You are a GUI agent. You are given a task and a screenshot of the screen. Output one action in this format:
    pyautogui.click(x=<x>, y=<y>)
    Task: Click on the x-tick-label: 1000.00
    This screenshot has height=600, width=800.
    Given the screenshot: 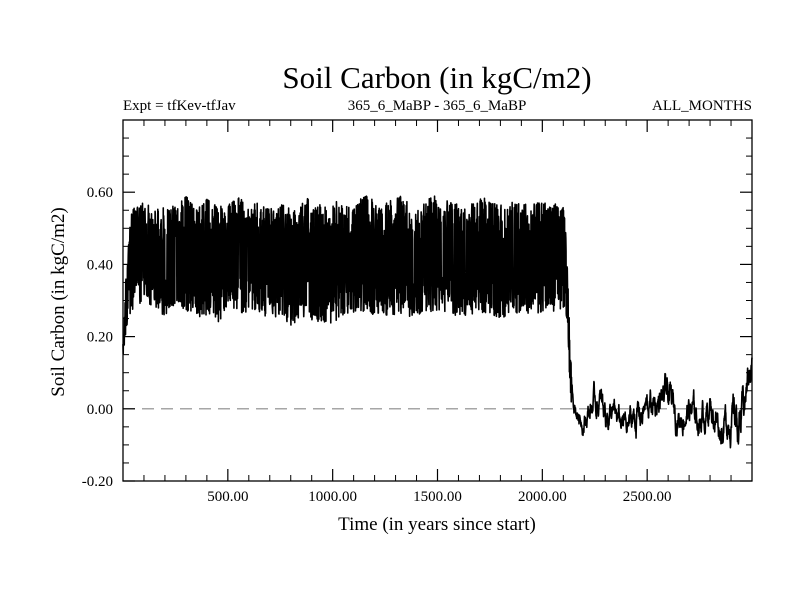 What is the action you would take?
    pyautogui.click(x=332, y=497)
    